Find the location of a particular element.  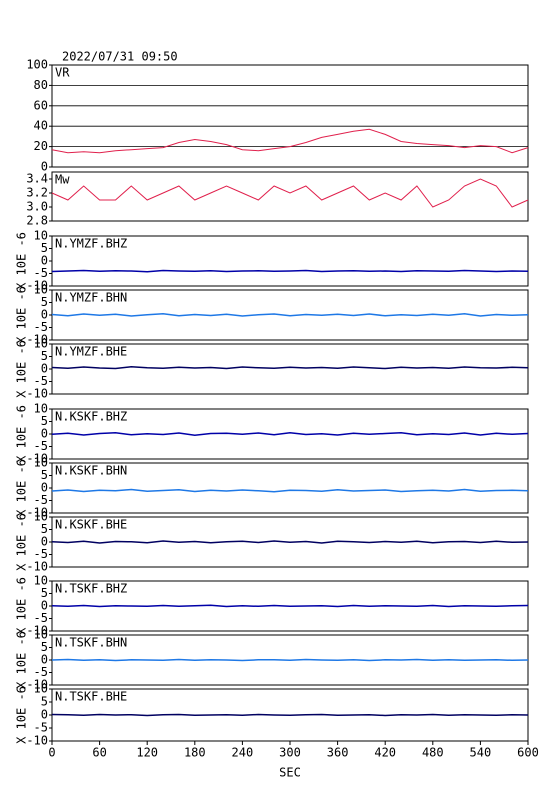

panel-label: N.YMZF.BHN is located at coordinates (91, 298).